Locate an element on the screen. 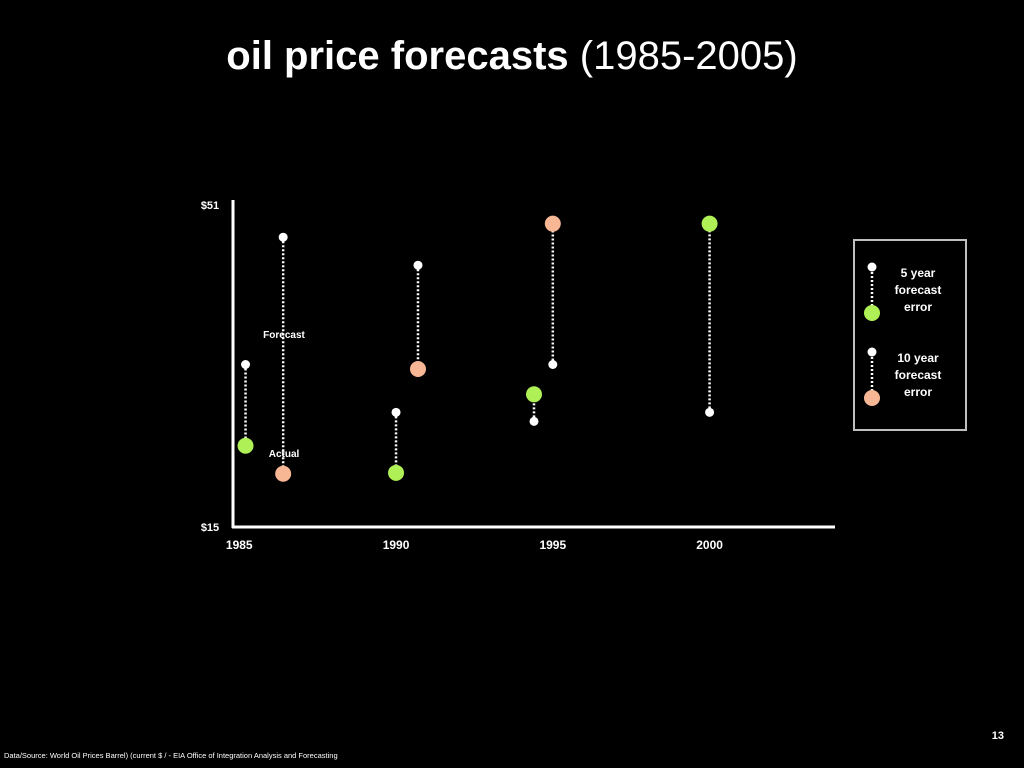  page-title: oil price forecasts (1985-2005) is located at coordinates (512, 56).